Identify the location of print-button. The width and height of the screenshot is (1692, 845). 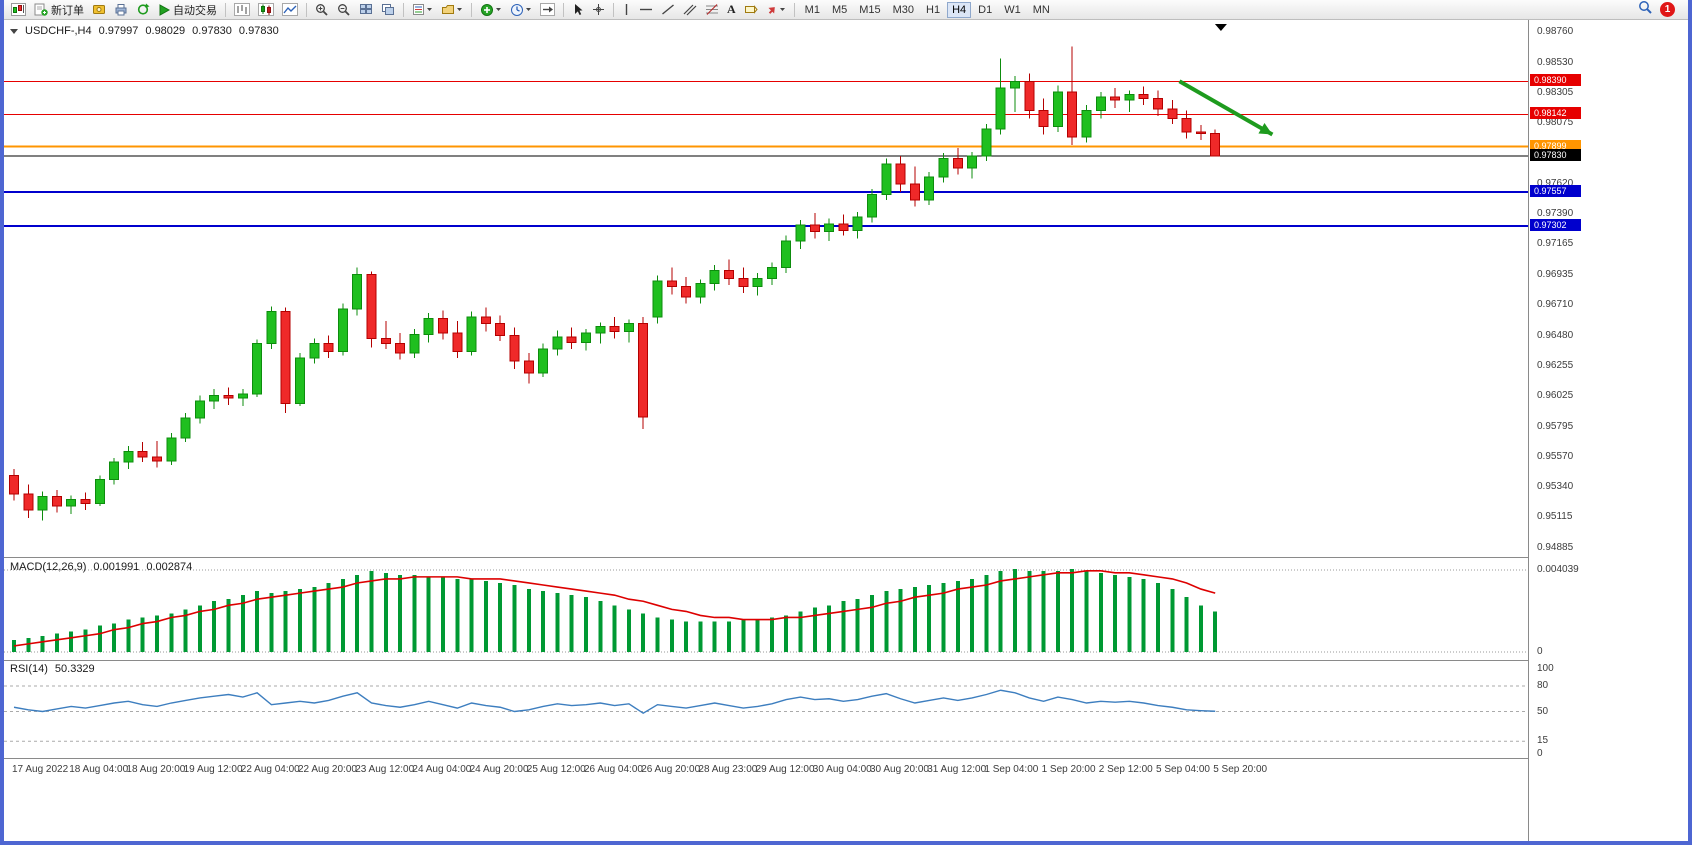
(121, 9).